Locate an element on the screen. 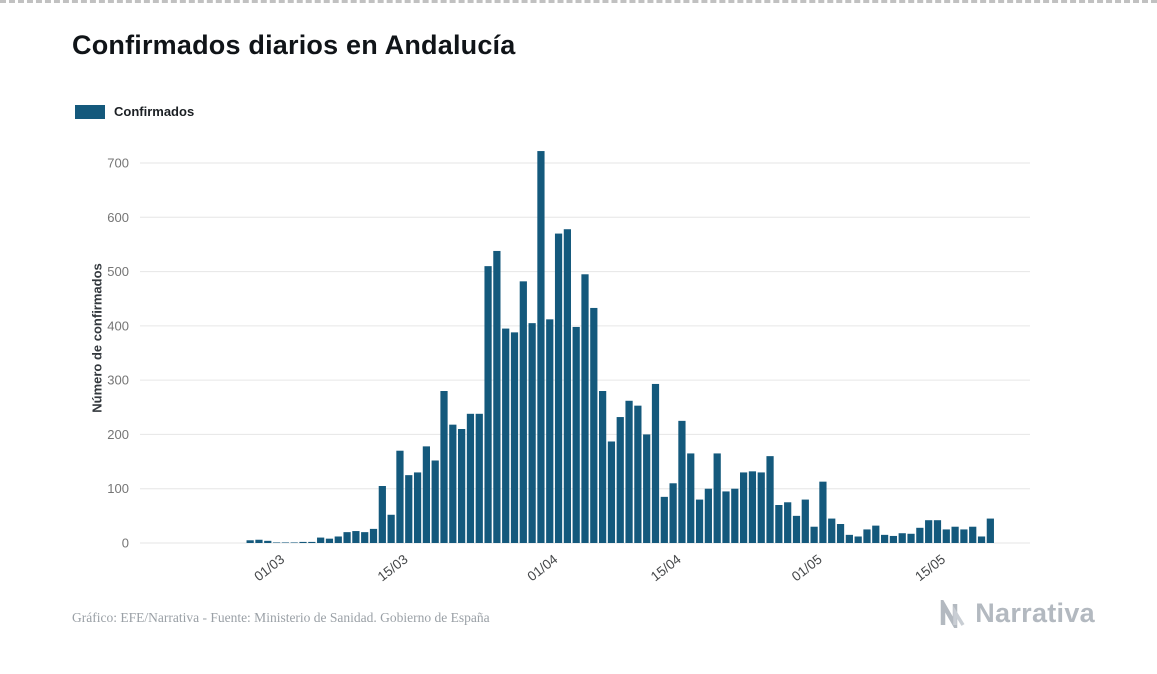 This screenshot has width=1157, height=674. top-dashed-border is located at coordinates (578, 1).